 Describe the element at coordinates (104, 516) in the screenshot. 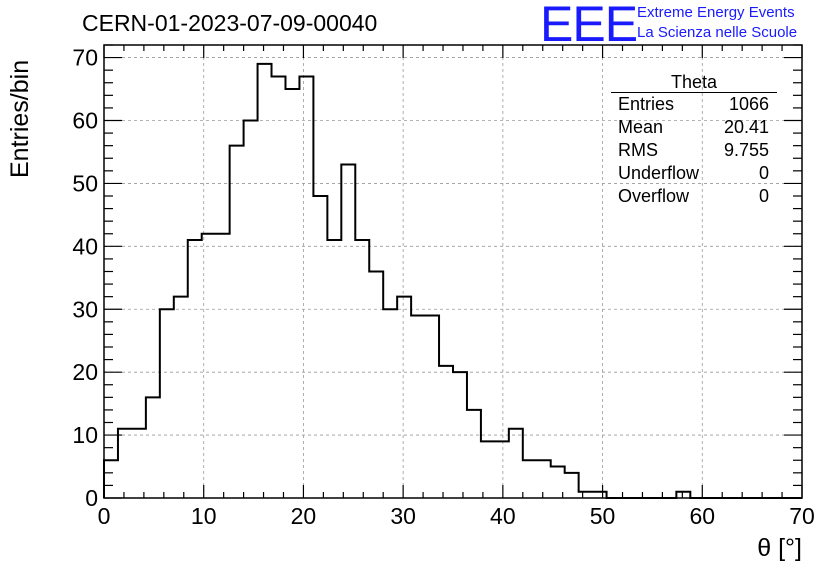

I see `x-tick-label: 0` at that location.